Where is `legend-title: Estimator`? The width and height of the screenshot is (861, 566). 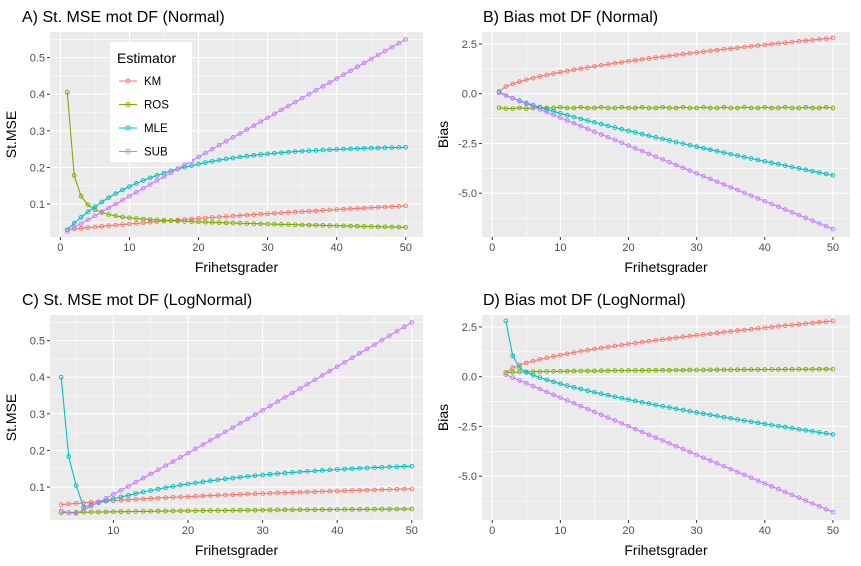
legend-title: Estimator is located at coordinates (146, 58).